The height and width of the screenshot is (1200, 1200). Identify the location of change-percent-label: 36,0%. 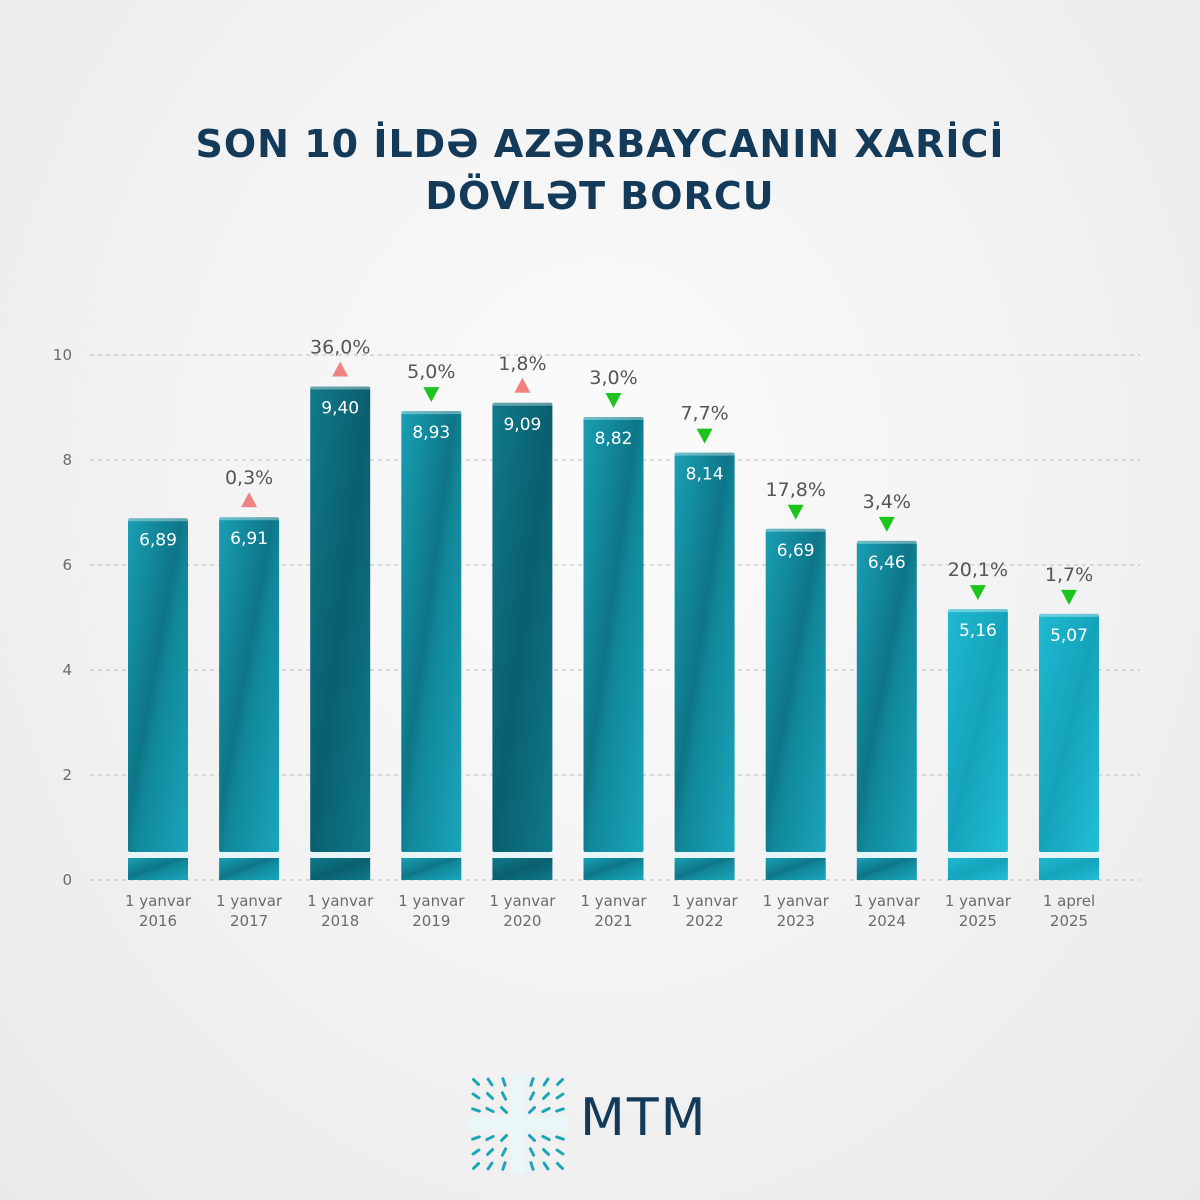
(340, 348).